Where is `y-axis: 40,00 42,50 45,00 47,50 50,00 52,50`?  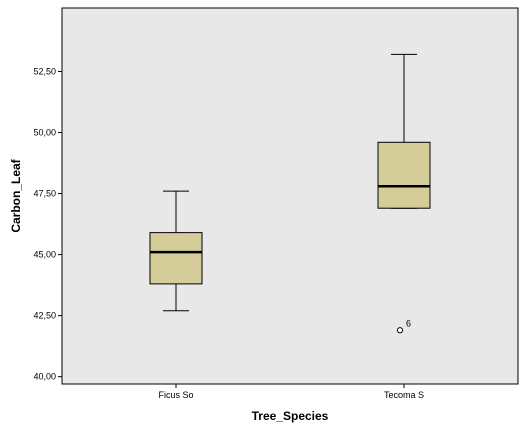 y-axis: 40,00 42,50 45,00 47,50 50,00 52,50 is located at coordinates (47, 224).